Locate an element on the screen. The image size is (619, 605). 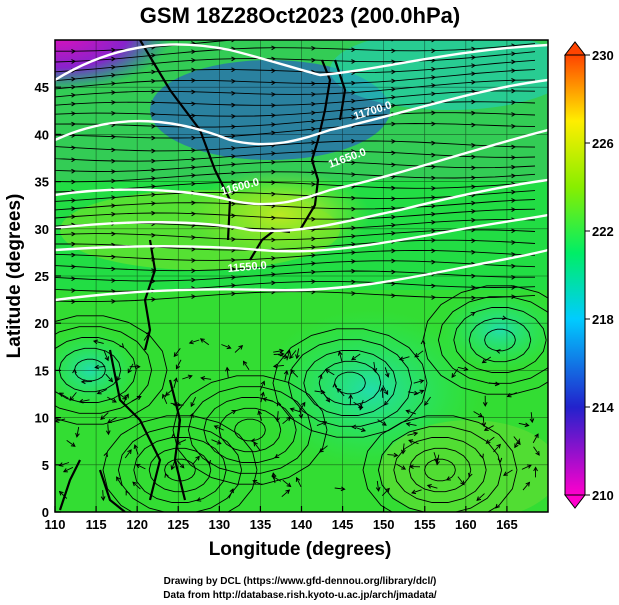
x-tick-label: 140 is located at coordinates (302, 524).